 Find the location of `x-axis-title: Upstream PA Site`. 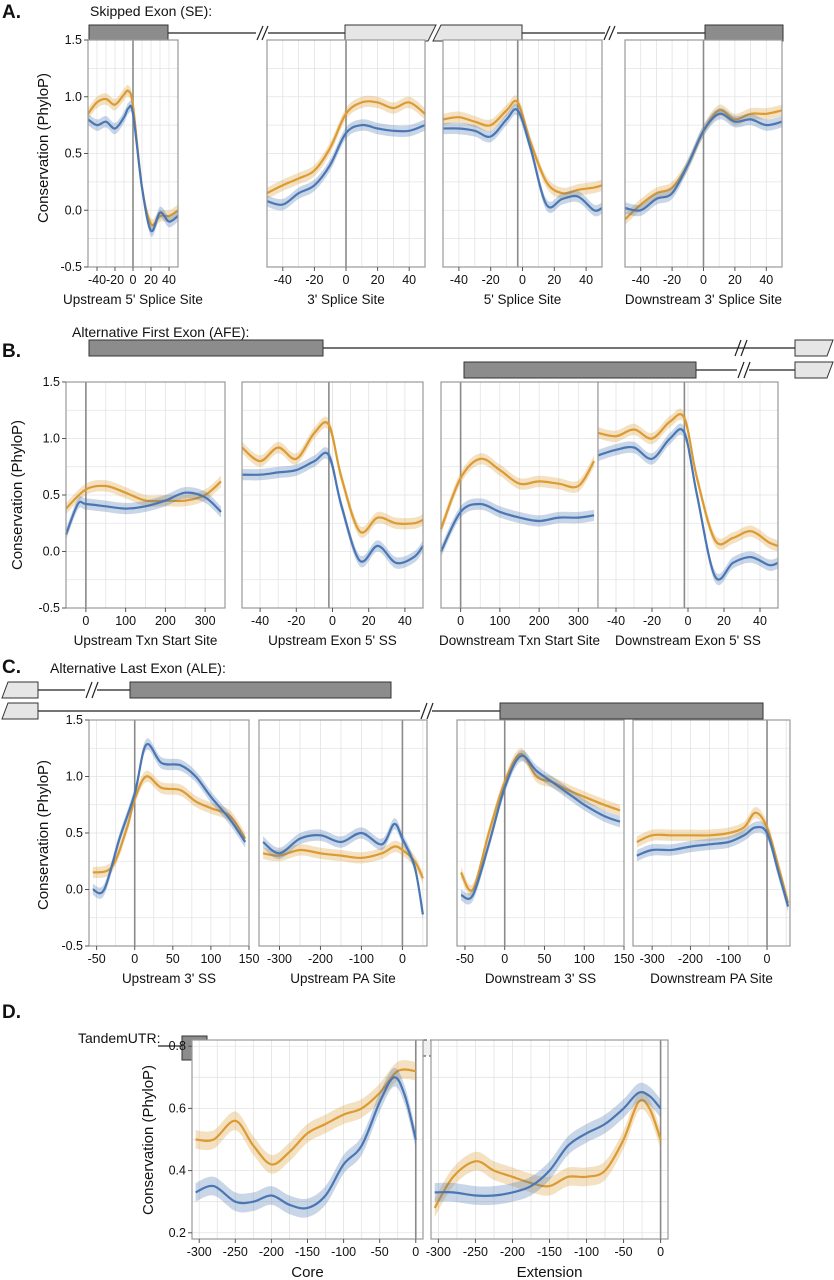

x-axis-title: Upstream PA Site is located at coordinates (343, 978).